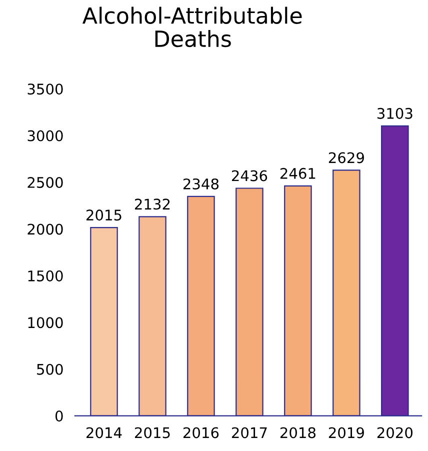 The image size is (428, 451). Describe the element at coordinates (104, 432) in the screenshot. I see `x-tick-label: 2014` at that location.